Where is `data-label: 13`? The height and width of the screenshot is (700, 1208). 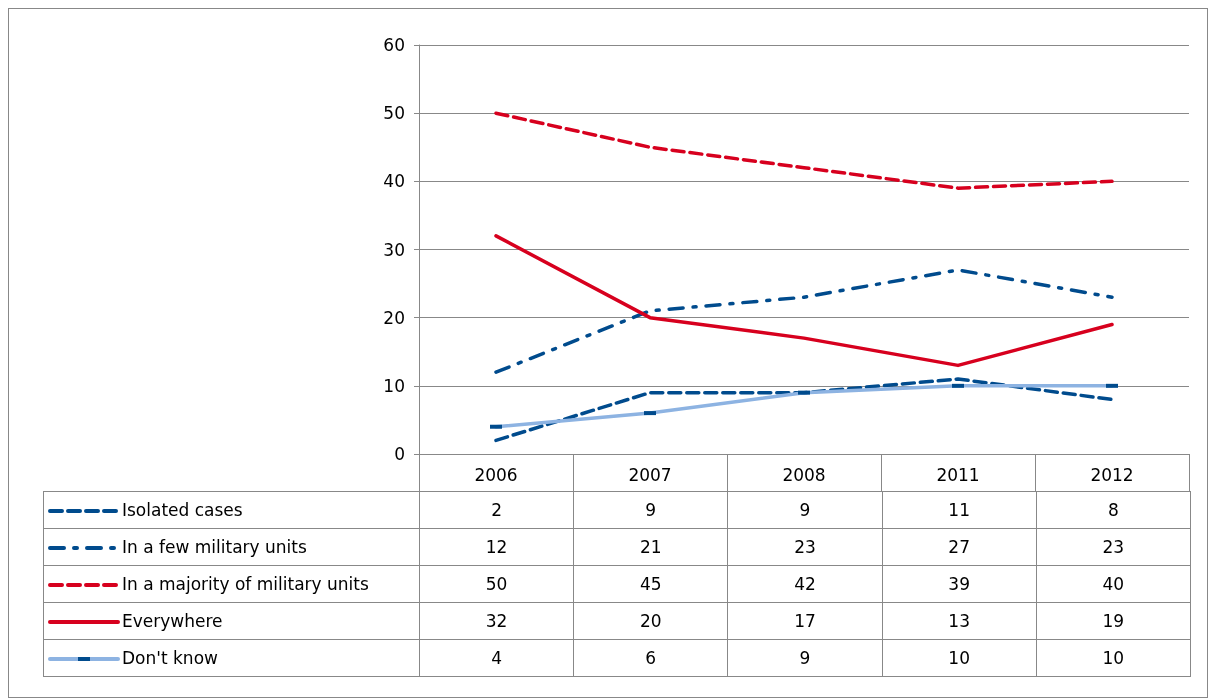
data-label: 13 is located at coordinates (959, 621).